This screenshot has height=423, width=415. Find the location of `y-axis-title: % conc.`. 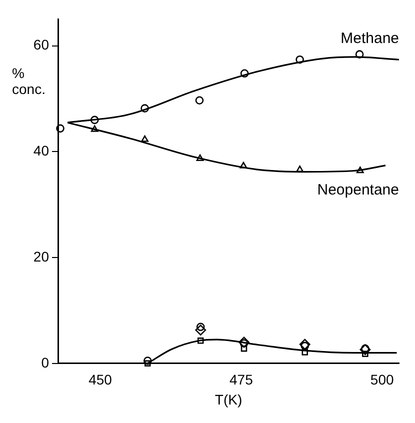

y-axis-title: % conc. is located at coordinates (29, 80).